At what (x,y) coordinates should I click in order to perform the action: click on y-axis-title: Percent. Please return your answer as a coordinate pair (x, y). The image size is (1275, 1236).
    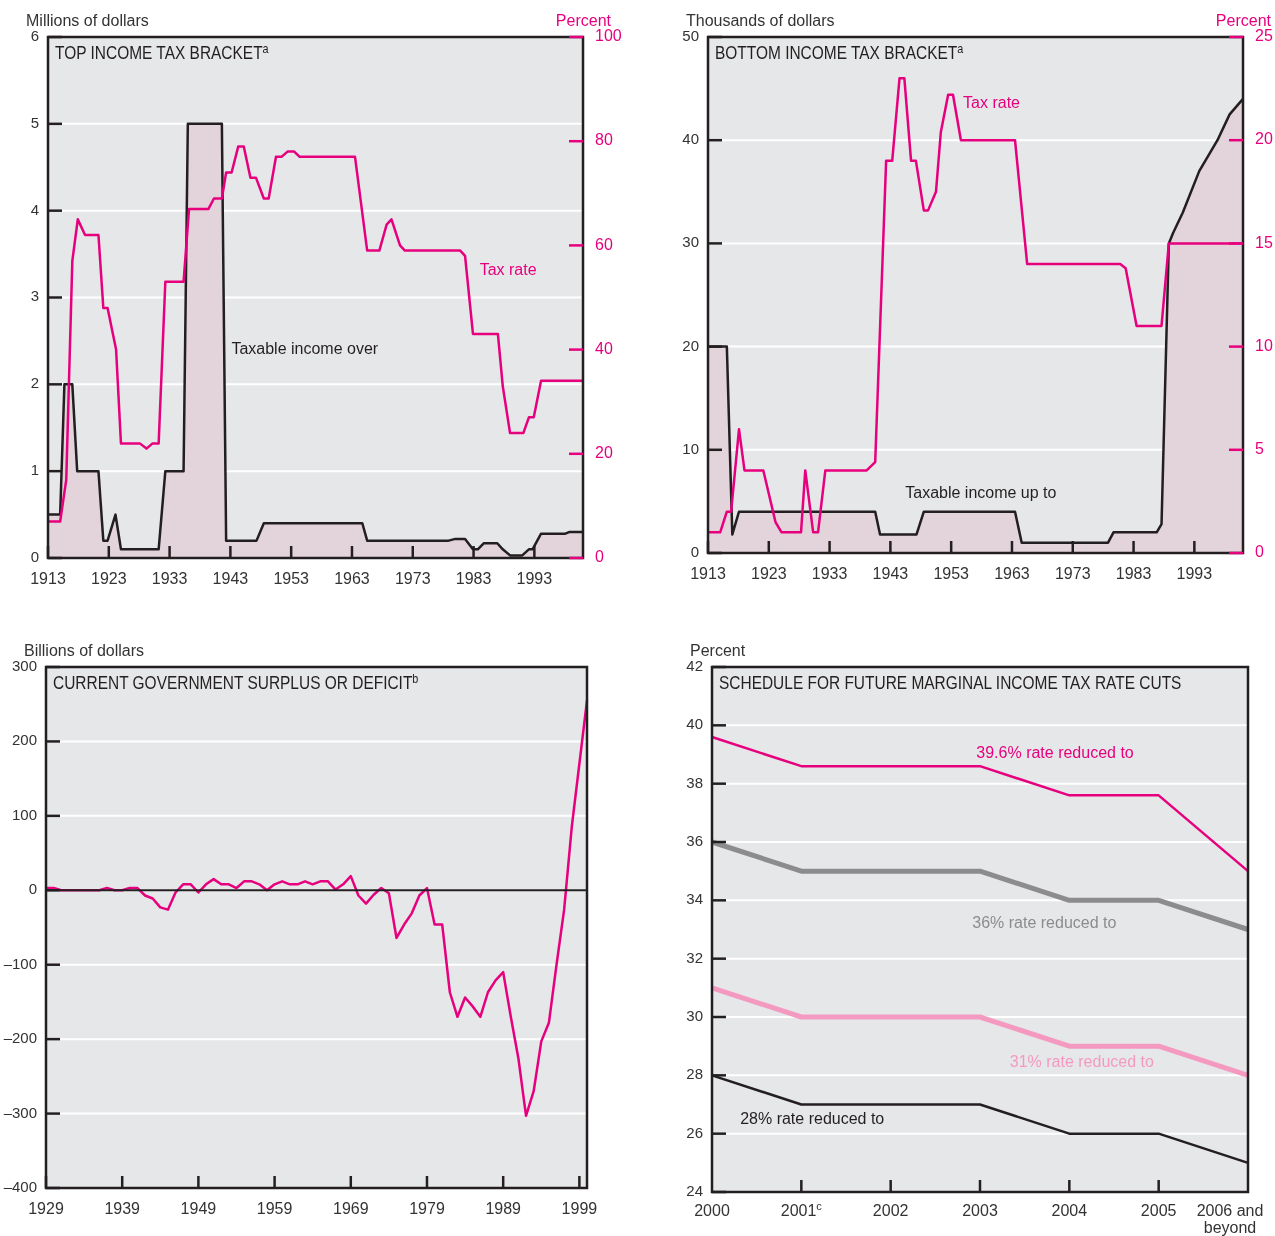
    Looking at the image, I should click on (718, 650).